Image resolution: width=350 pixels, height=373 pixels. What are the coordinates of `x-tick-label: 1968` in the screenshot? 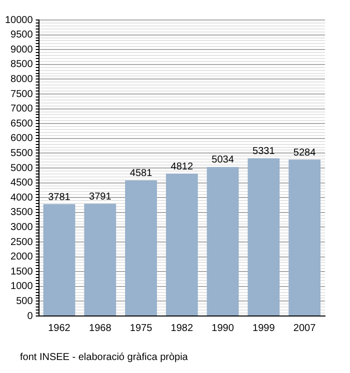 It's located at (100, 328).